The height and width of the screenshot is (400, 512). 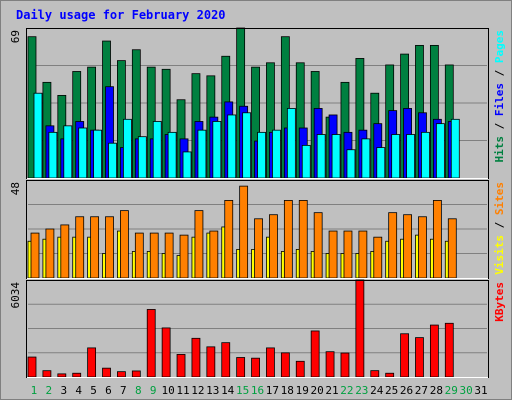 What do you see at coordinates (78, 390) in the screenshot?
I see `x-tick-label-4: 4` at bounding box center [78, 390].